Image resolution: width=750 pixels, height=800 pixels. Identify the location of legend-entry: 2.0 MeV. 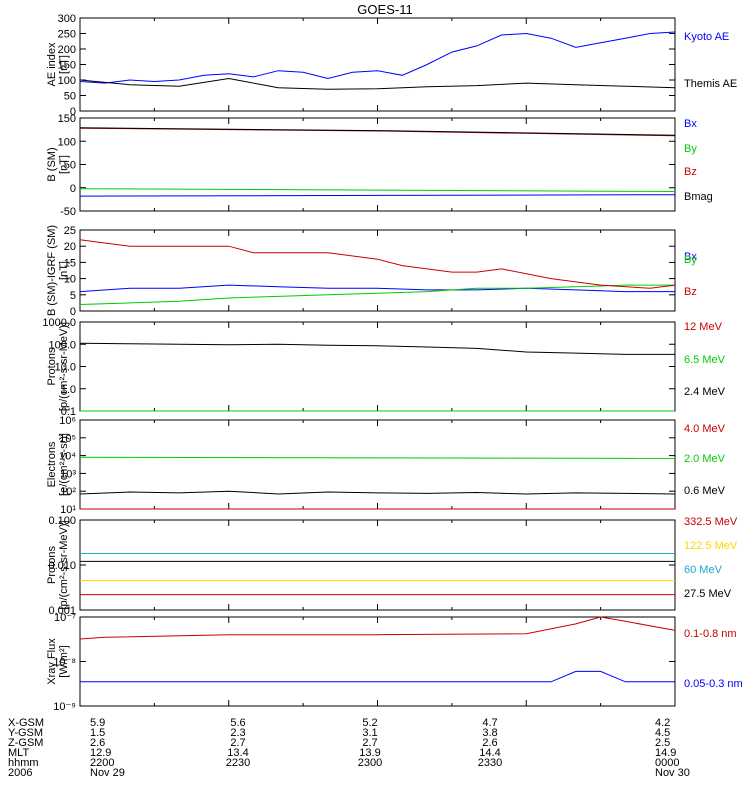
(705, 459).